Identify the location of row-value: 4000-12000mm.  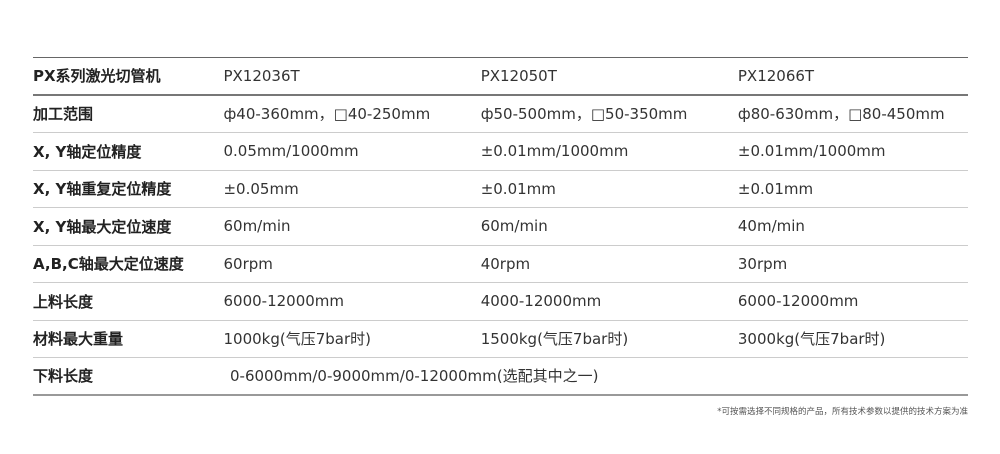
(541, 301).